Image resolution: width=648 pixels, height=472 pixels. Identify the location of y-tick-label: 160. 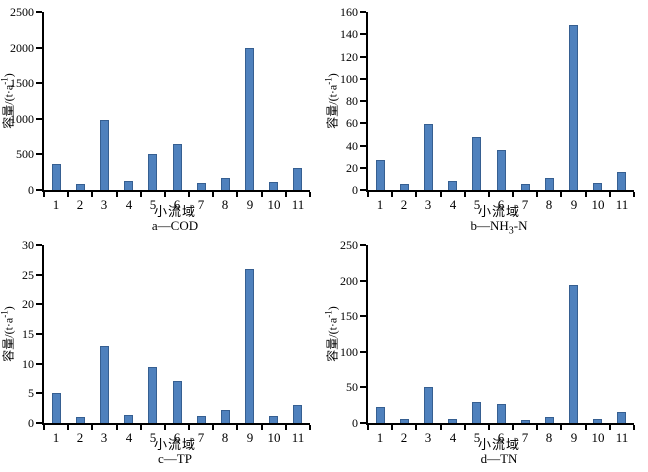
(349, 12).